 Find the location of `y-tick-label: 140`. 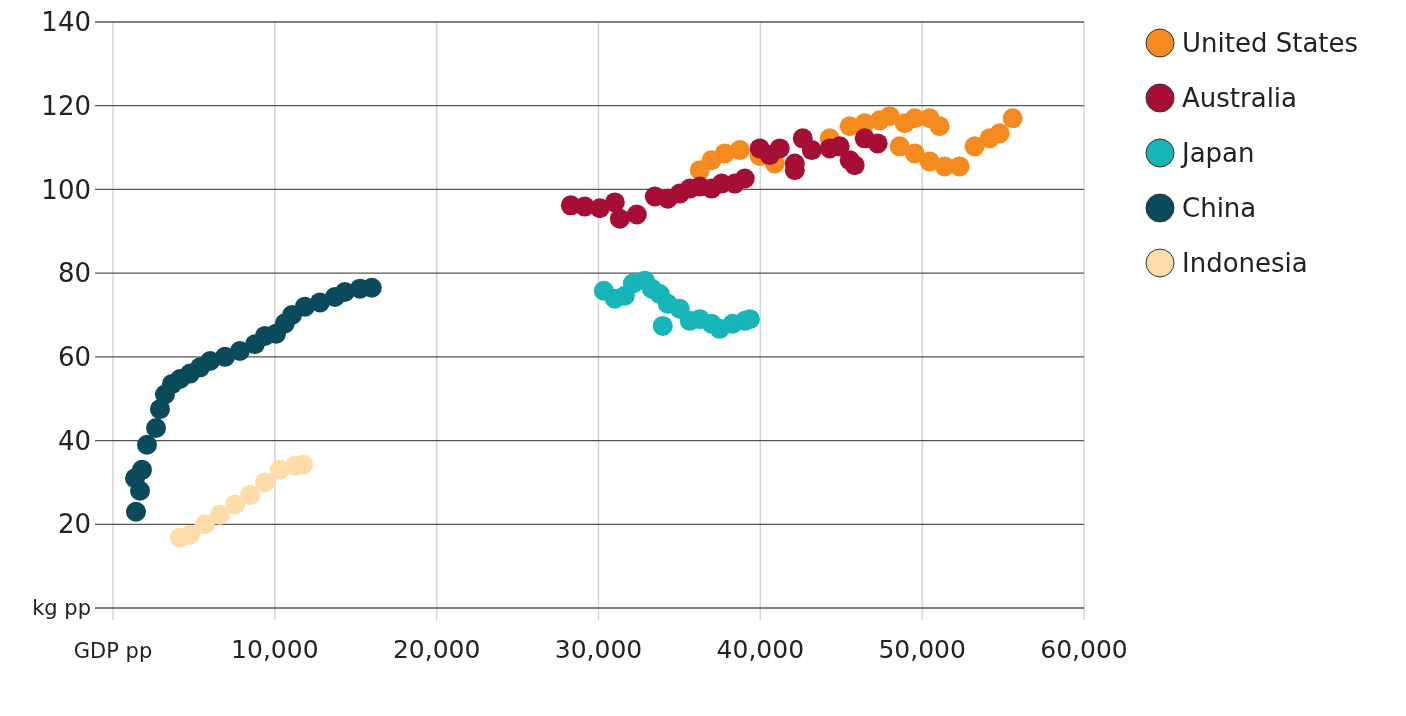

y-tick-label: 140 is located at coordinates (66, 22).